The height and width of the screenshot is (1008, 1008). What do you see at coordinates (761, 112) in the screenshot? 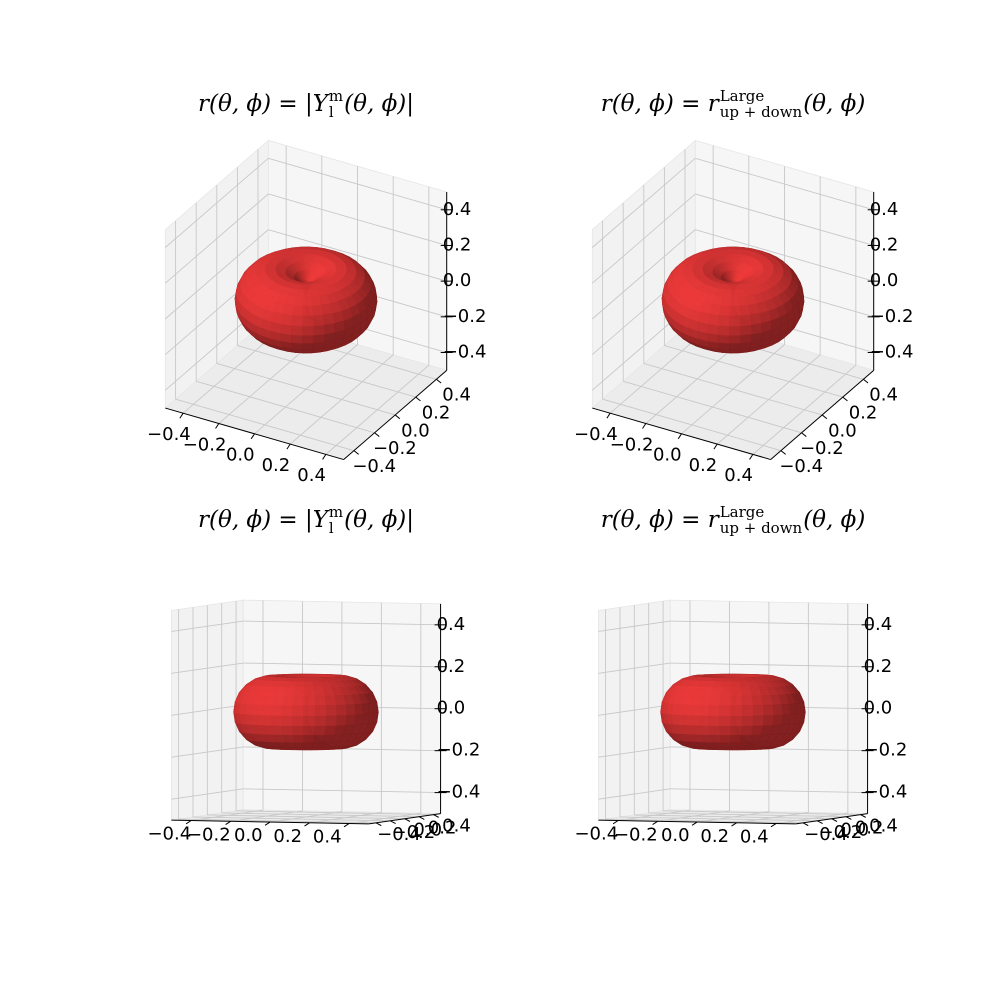
I see `title-subscript: up + down` at bounding box center [761, 112].